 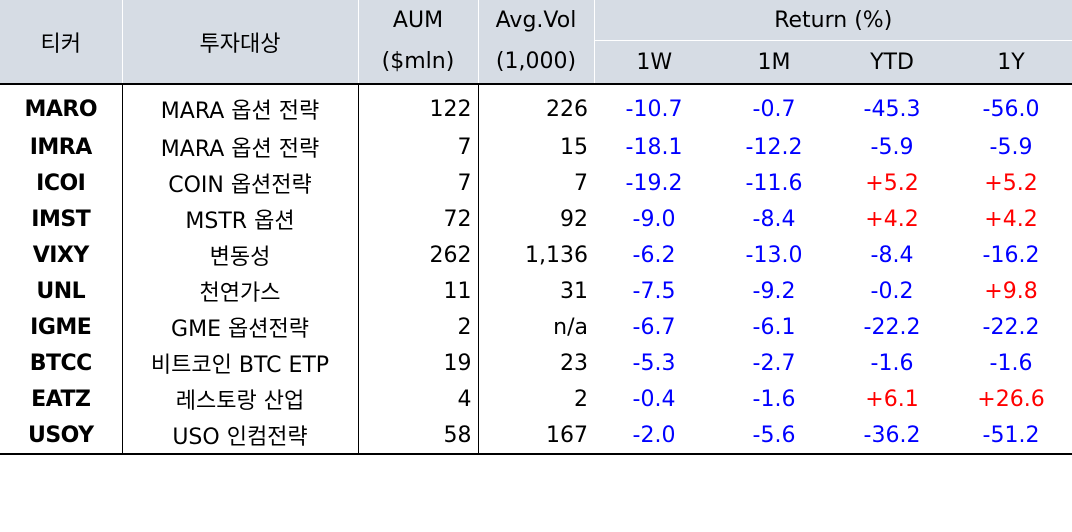 I want to click on table-row: UNL 천연가스 11 31 -7.5 -9.2 -0.2 +9.8, so click(x=536, y=291).